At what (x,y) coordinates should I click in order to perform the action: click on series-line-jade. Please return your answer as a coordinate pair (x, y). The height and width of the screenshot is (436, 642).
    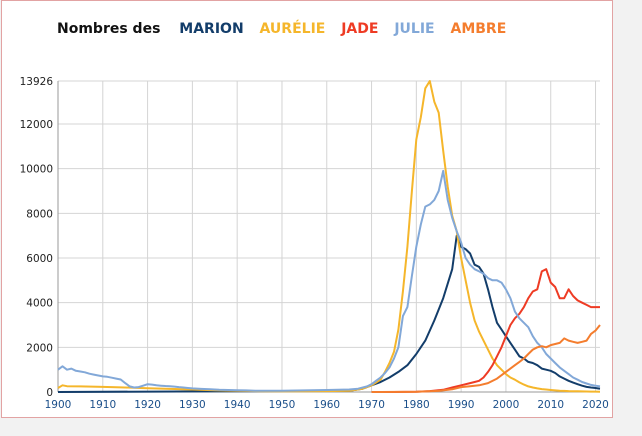
    Looking at the image, I should click on (485, 330).